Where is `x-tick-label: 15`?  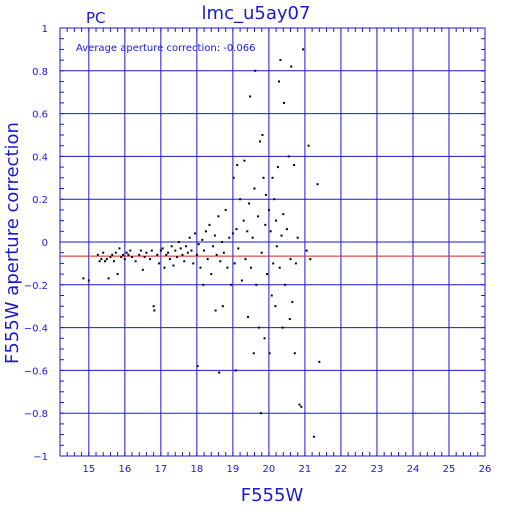
x-tick-label: 15 is located at coordinates (88, 469).